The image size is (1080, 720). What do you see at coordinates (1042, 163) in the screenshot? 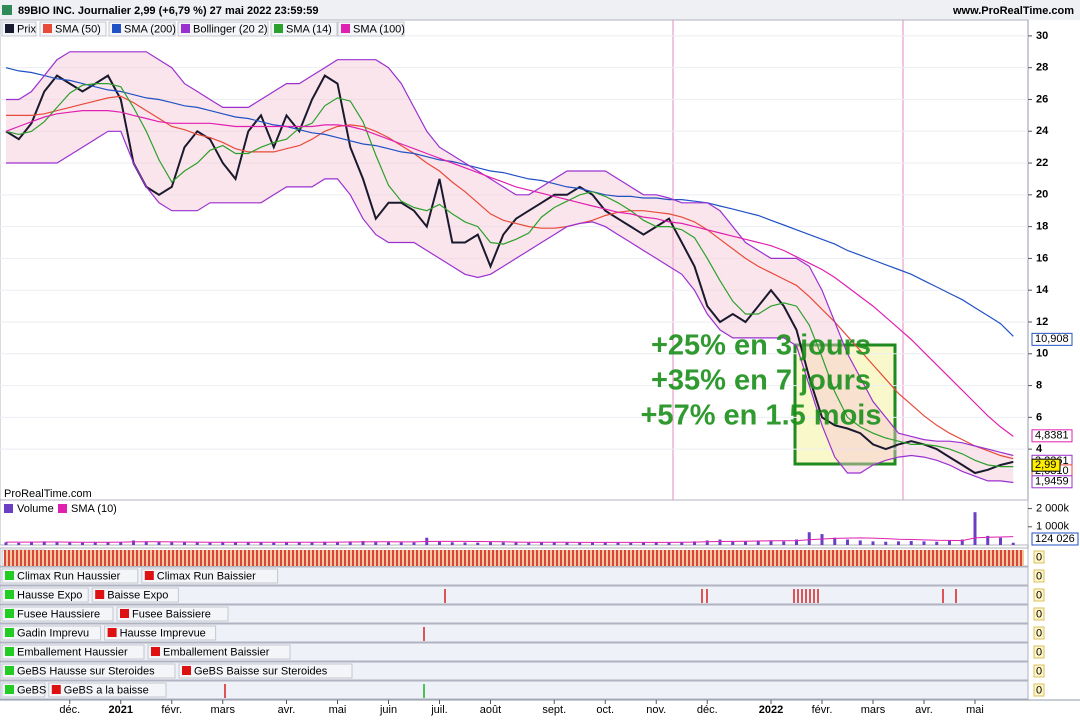
I see `y-tick-label: 22` at bounding box center [1042, 163].